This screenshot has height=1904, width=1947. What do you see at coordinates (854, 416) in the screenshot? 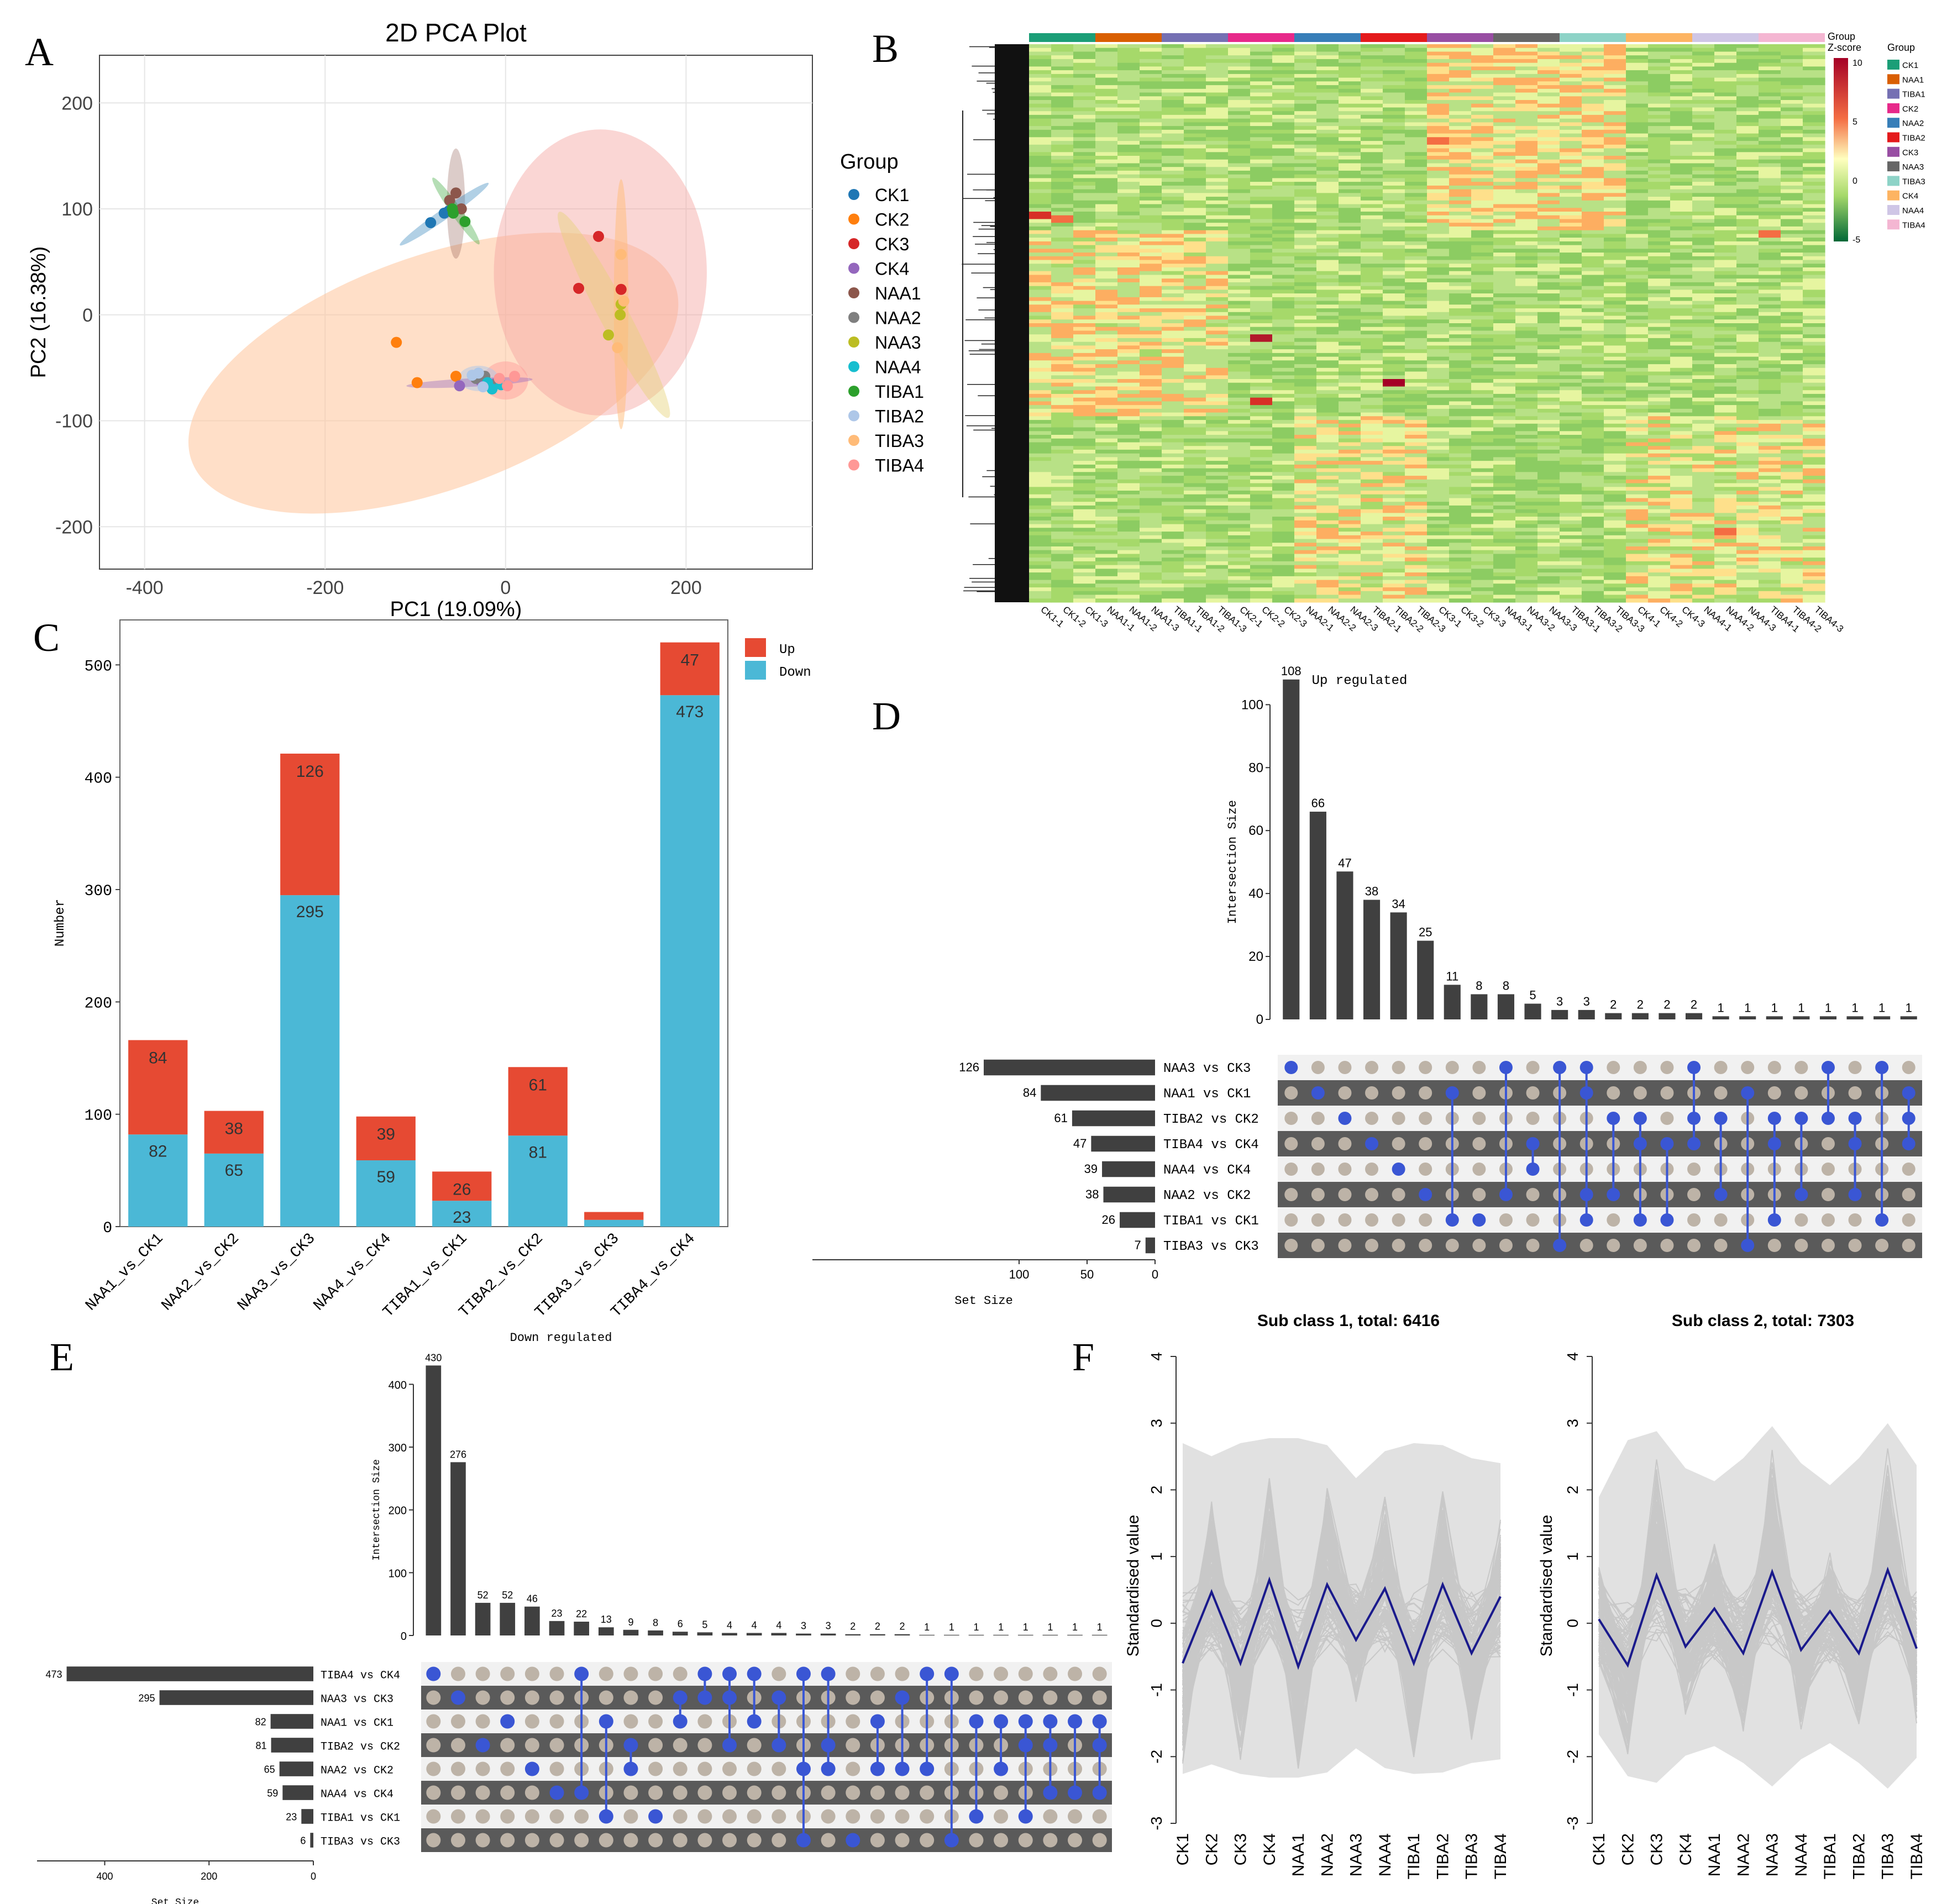
I see `pca-legend-swatch-tiba2` at bounding box center [854, 416].